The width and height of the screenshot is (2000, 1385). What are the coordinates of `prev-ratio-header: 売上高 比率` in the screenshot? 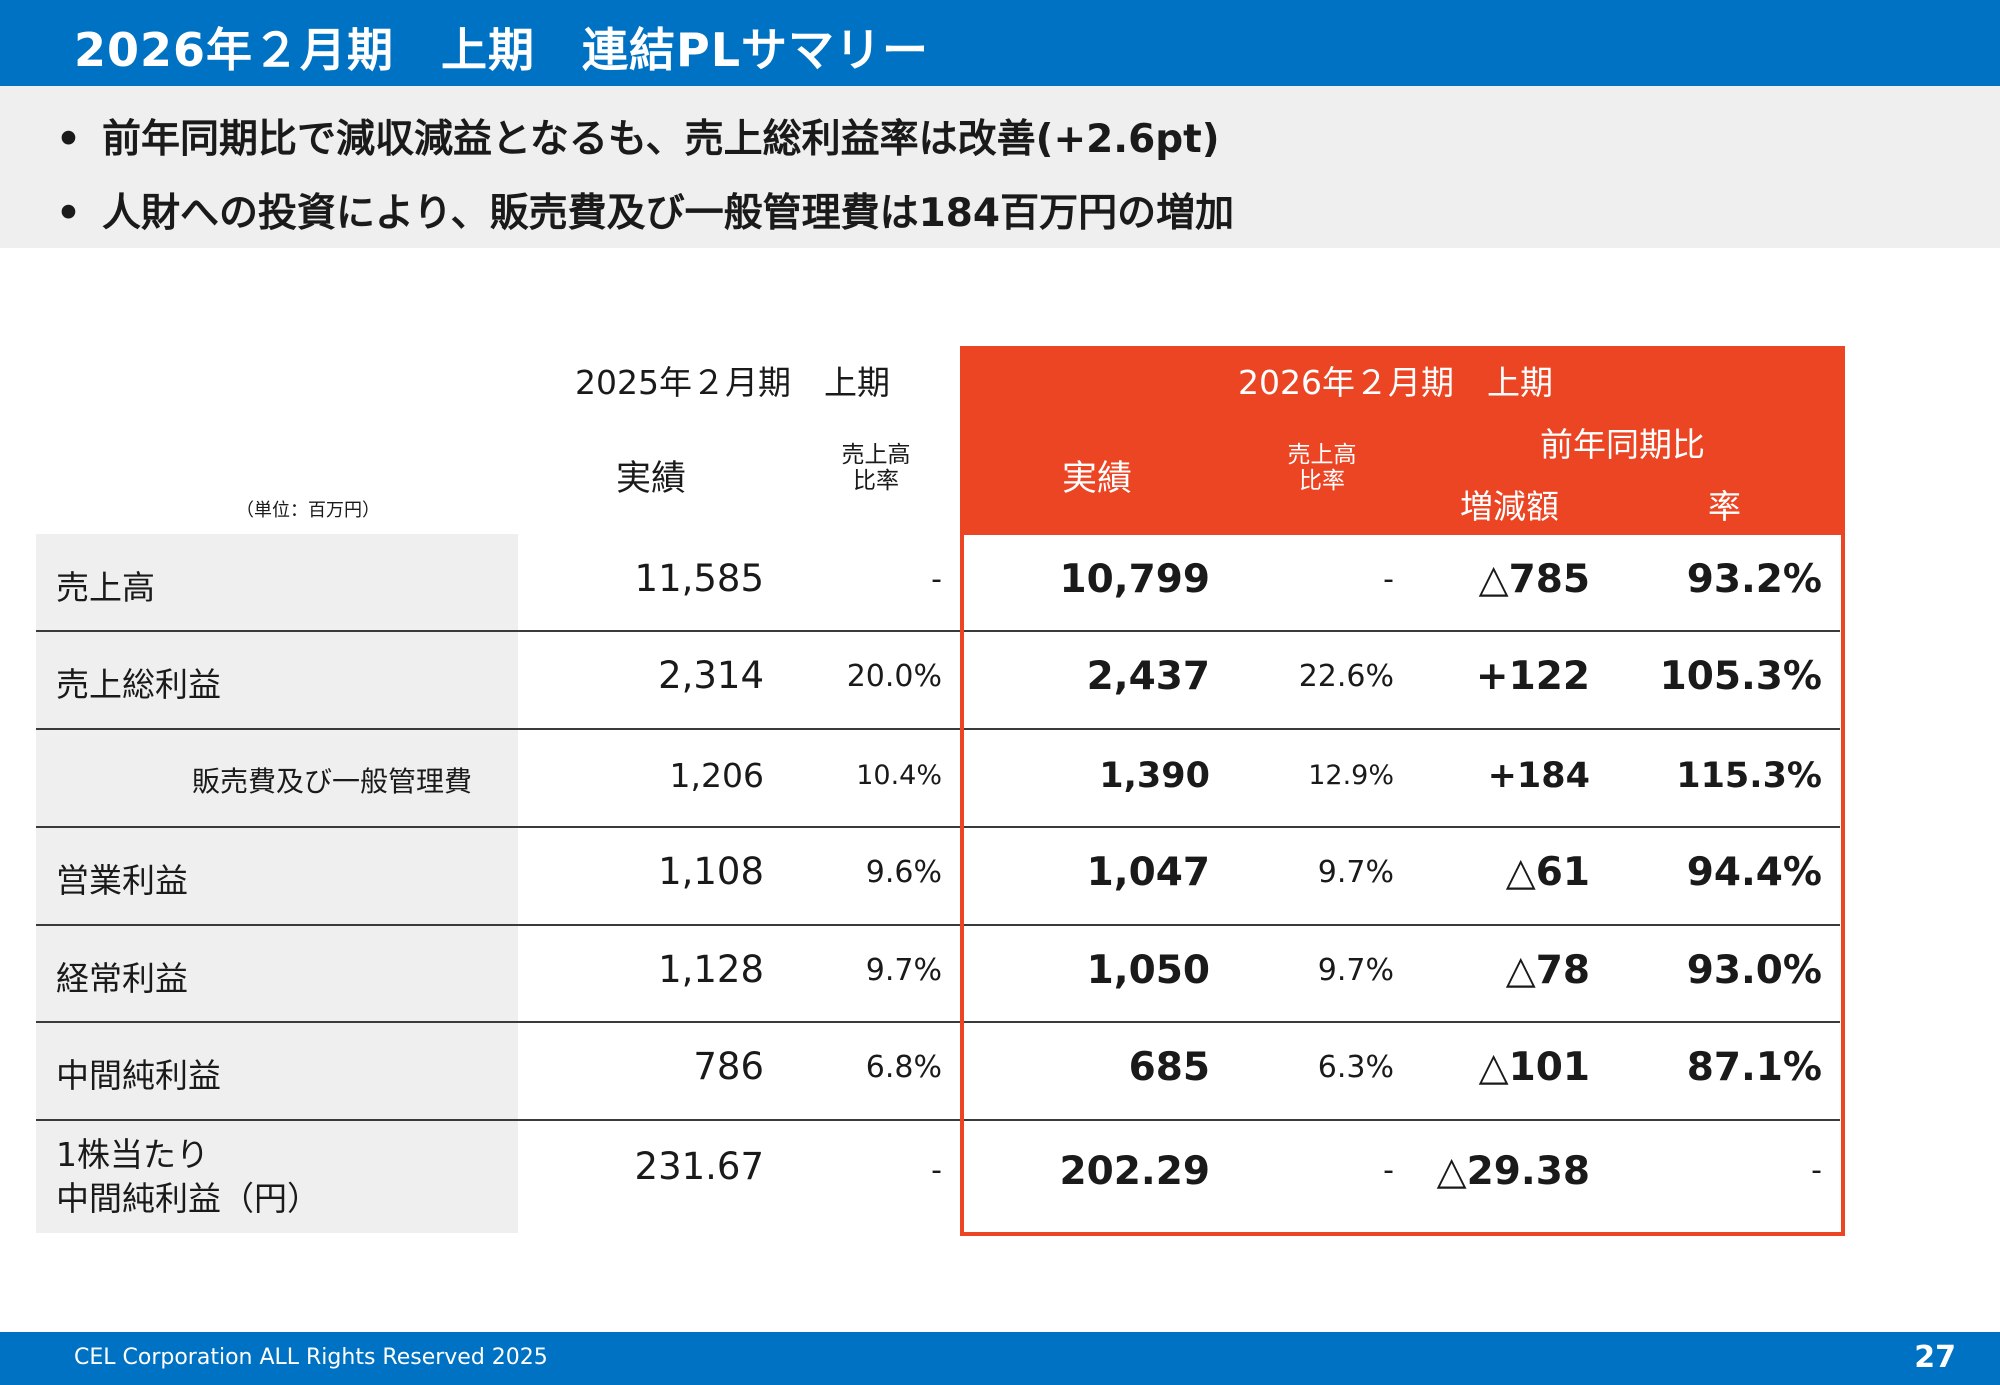 It's located at (876, 468).